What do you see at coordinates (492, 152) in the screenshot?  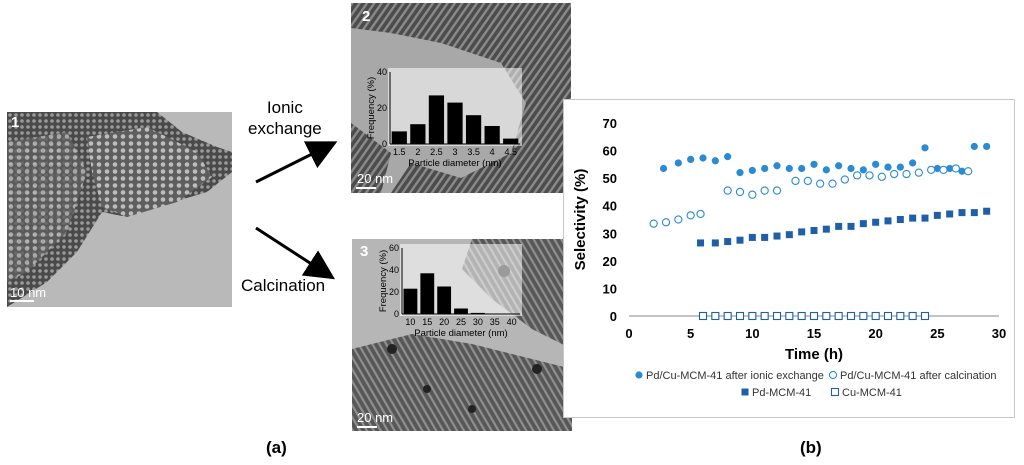 I see `histogram-x-tick-label: 4` at bounding box center [492, 152].